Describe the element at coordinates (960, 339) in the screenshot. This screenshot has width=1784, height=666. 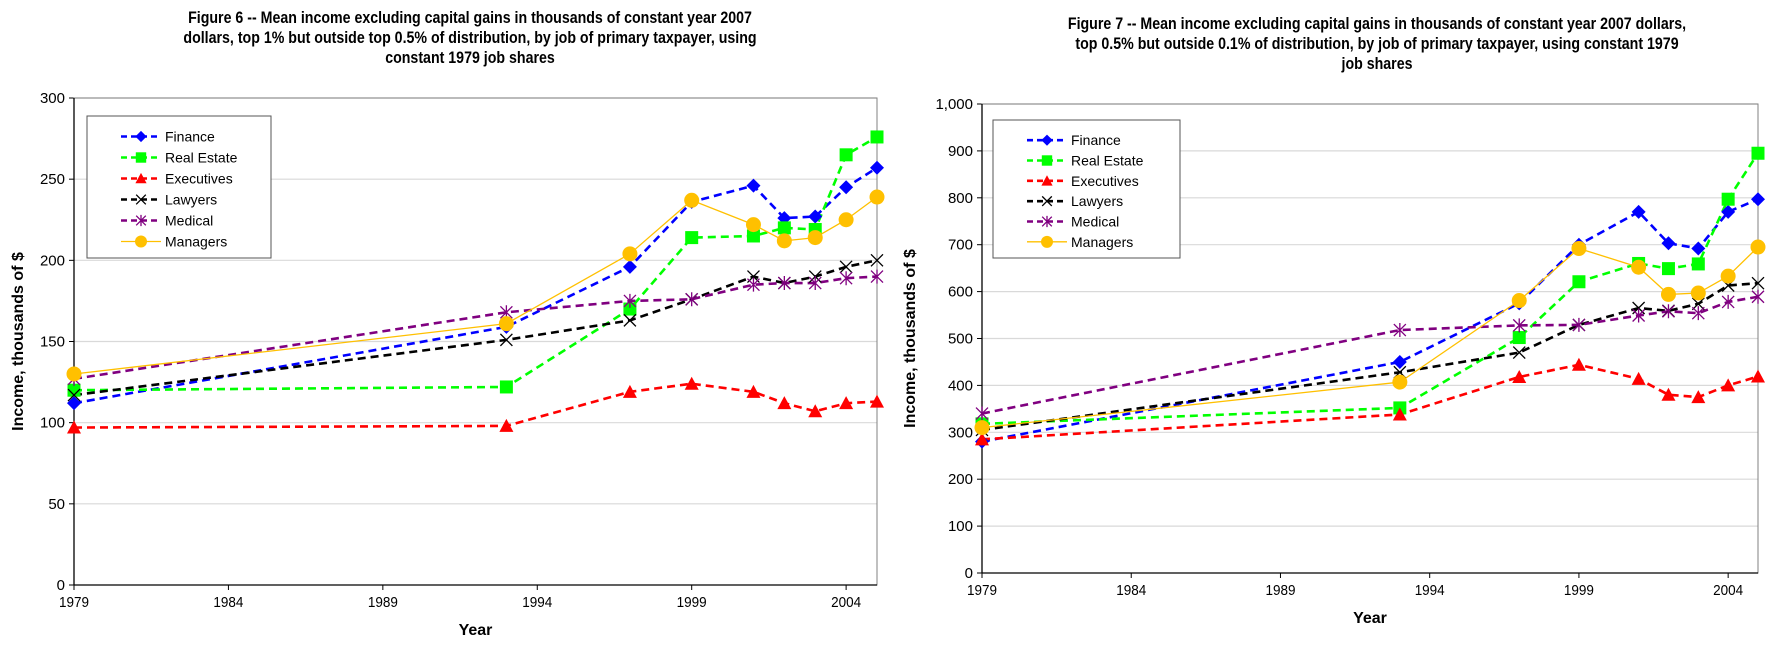
I see `y-tick-label: 500` at that location.